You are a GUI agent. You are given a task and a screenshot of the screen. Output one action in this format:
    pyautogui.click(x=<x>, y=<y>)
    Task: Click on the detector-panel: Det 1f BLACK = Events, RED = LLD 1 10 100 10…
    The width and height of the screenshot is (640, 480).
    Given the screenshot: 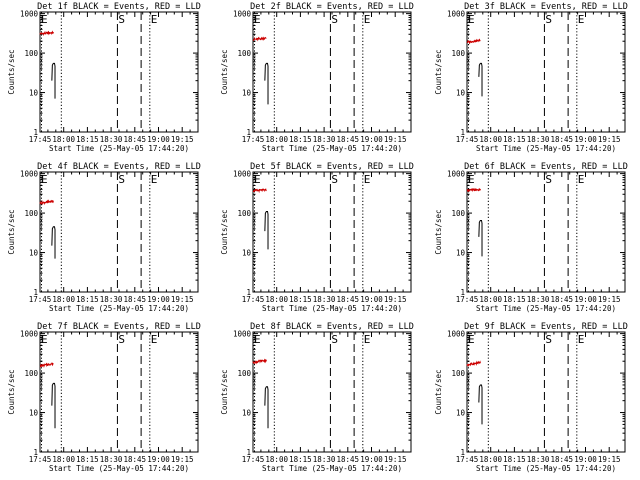 What is the action you would take?
    pyautogui.click(x=104, y=77)
    